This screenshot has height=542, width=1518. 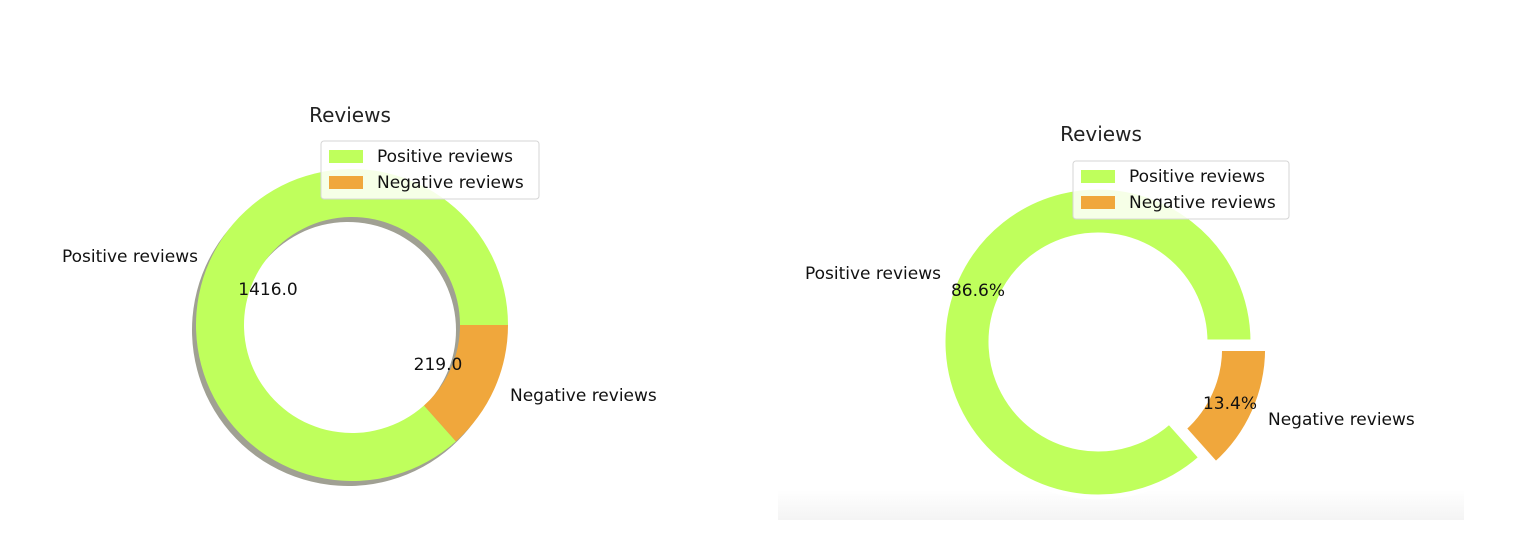 I want to click on slice-value-label: 219.0, so click(x=438, y=365).